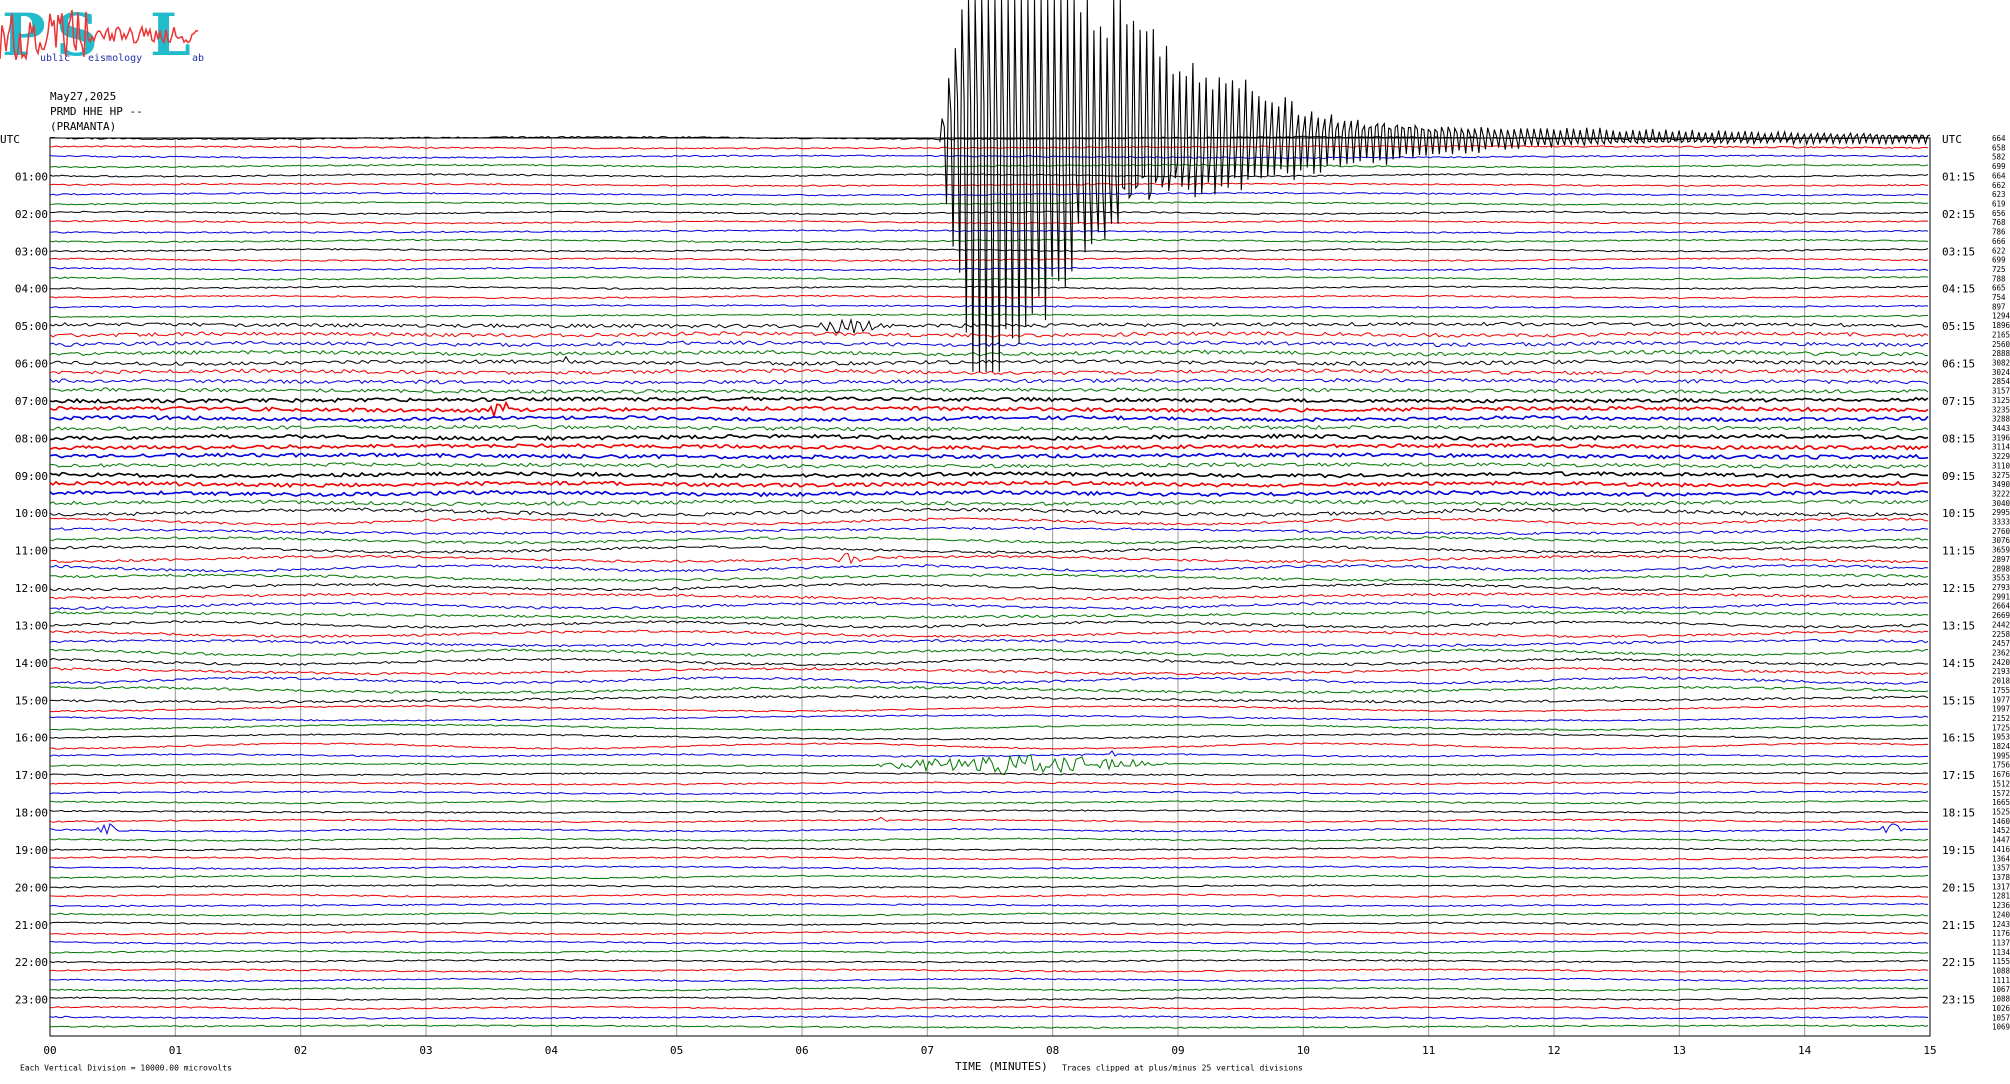  I want to click on row-value: 622, so click(1999, 250).